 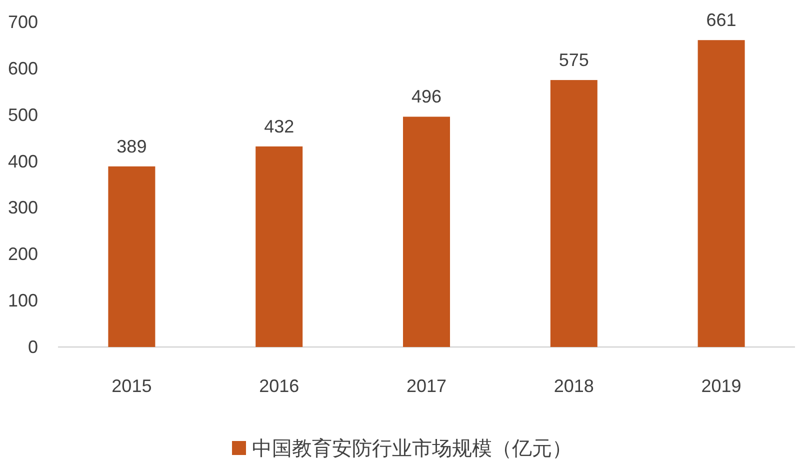 What do you see at coordinates (279, 126) in the screenshot?
I see `data-label: 432` at bounding box center [279, 126].